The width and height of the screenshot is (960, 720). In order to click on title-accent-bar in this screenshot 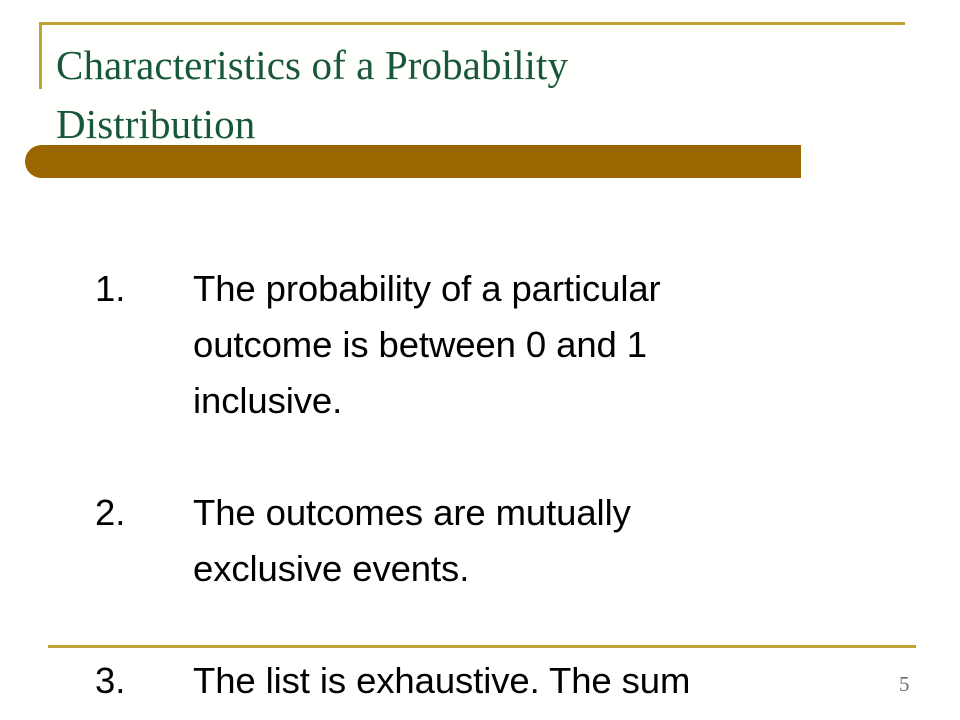, I will do `click(413, 161)`.